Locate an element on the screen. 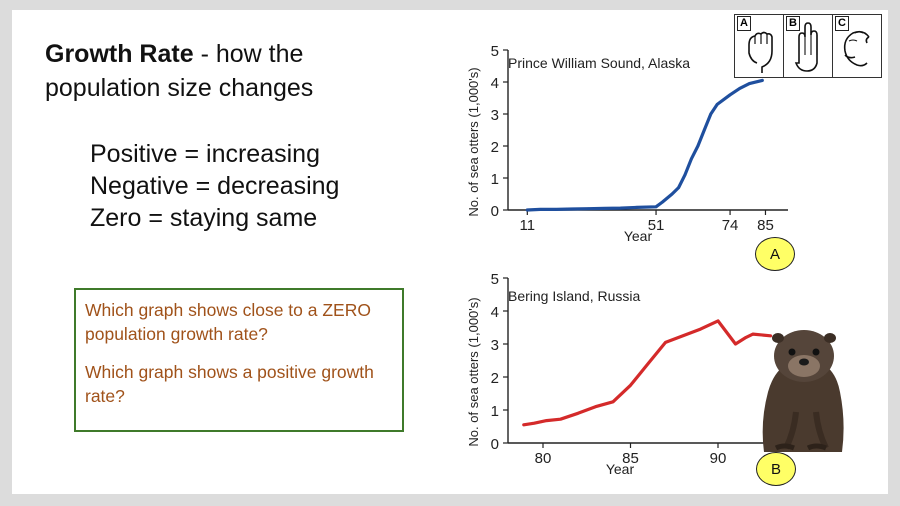 Image resolution: width=900 pixels, height=506 pixels. definition-negative: Negative = decreasing is located at coordinates (215, 186).